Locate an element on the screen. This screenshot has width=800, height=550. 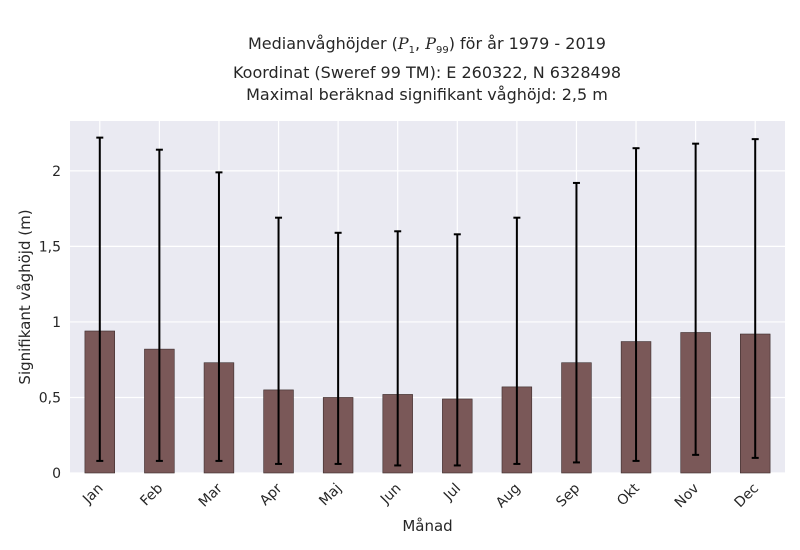
x-tick-label: Nov is located at coordinates (687, 496).